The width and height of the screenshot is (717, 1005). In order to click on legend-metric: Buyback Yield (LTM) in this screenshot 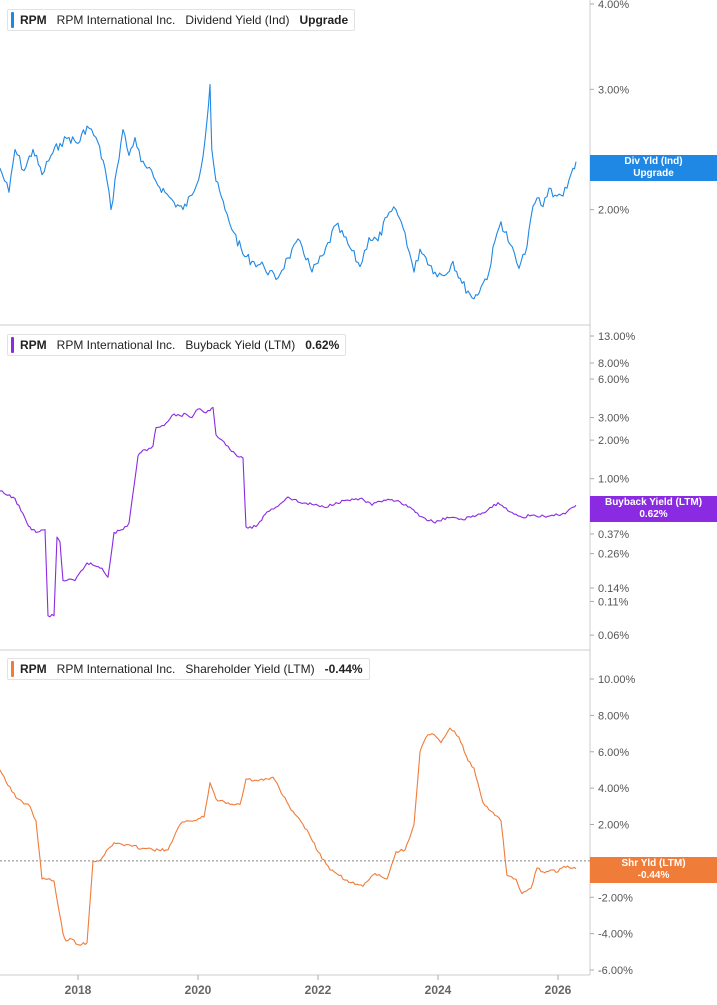, I will do `click(240, 345)`.